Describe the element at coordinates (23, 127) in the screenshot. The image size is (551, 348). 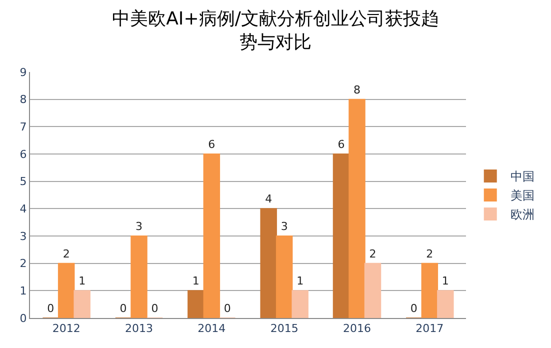
I see `y-tick-label: 7` at that location.